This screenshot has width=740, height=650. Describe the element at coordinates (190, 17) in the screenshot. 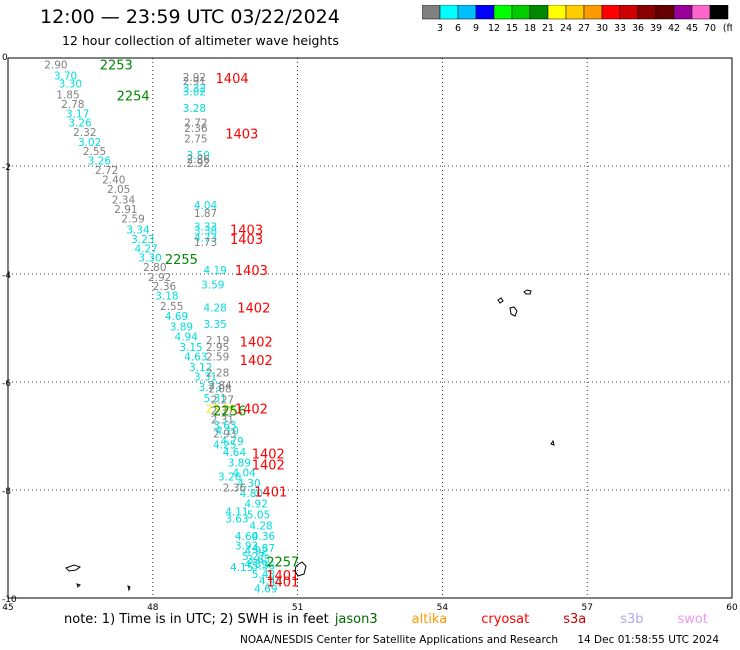

I see `chart-title: 12:00 — 23:59 UTC 03/22/2024` at that location.